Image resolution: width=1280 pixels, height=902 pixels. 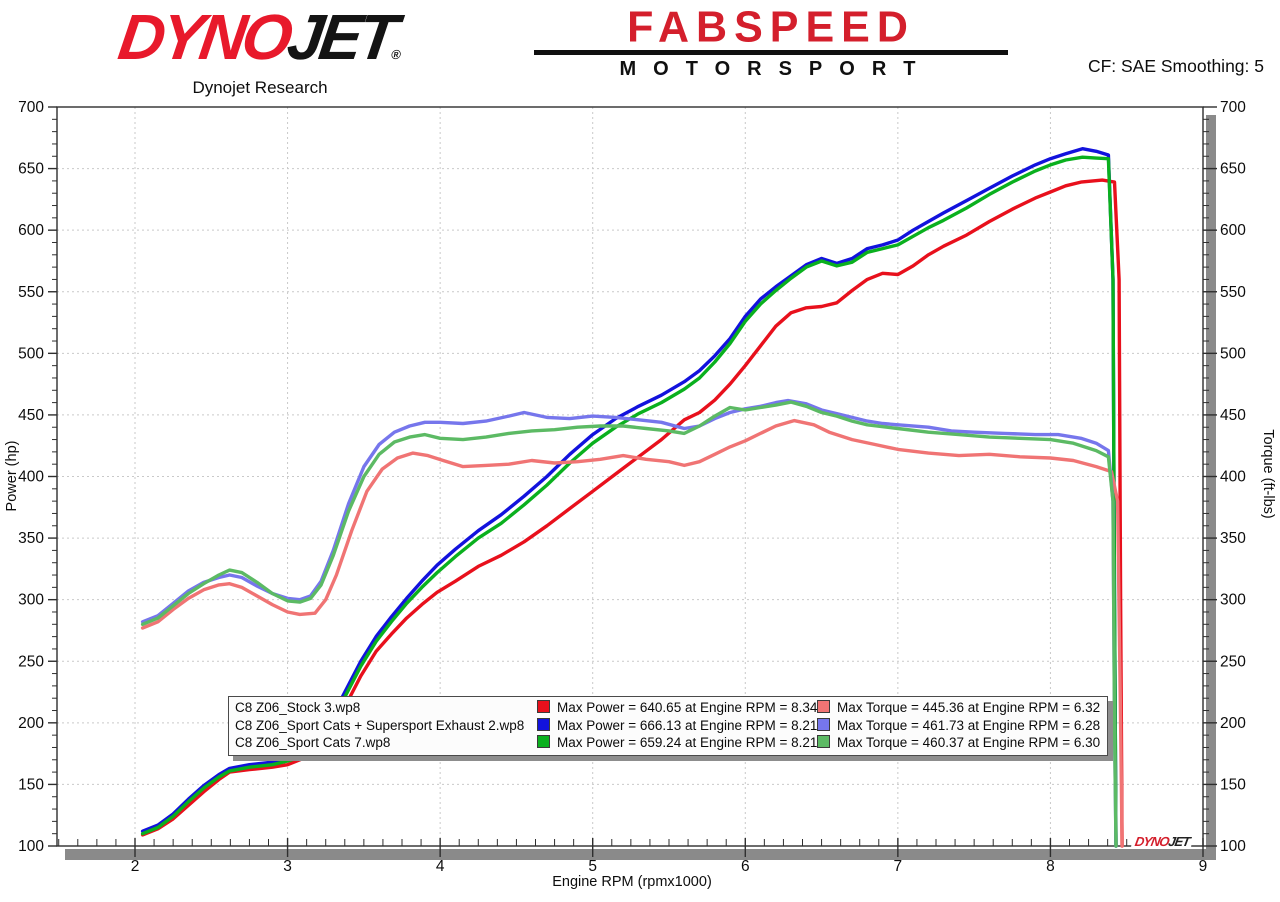 I want to click on y-tick-label-right: 400, so click(x=1233, y=477).